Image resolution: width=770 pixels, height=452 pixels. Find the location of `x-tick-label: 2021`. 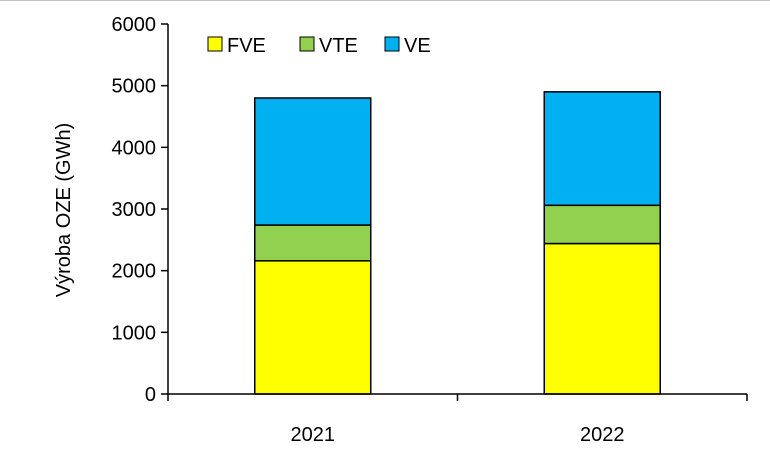

x-tick-label: 2021 is located at coordinates (313, 435).